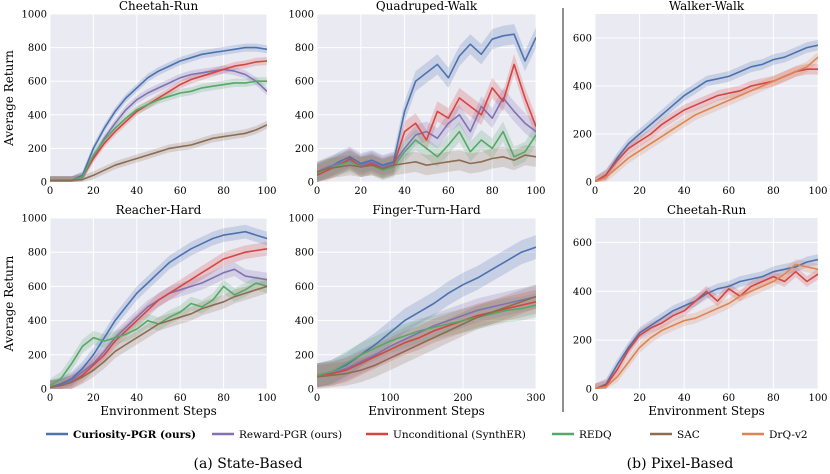 The width and height of the screenshot is (830, 474). Describe the element at coordinates (248, 464) in the screenshot. I see `caption-state-based: (a) State-Based` at that location.